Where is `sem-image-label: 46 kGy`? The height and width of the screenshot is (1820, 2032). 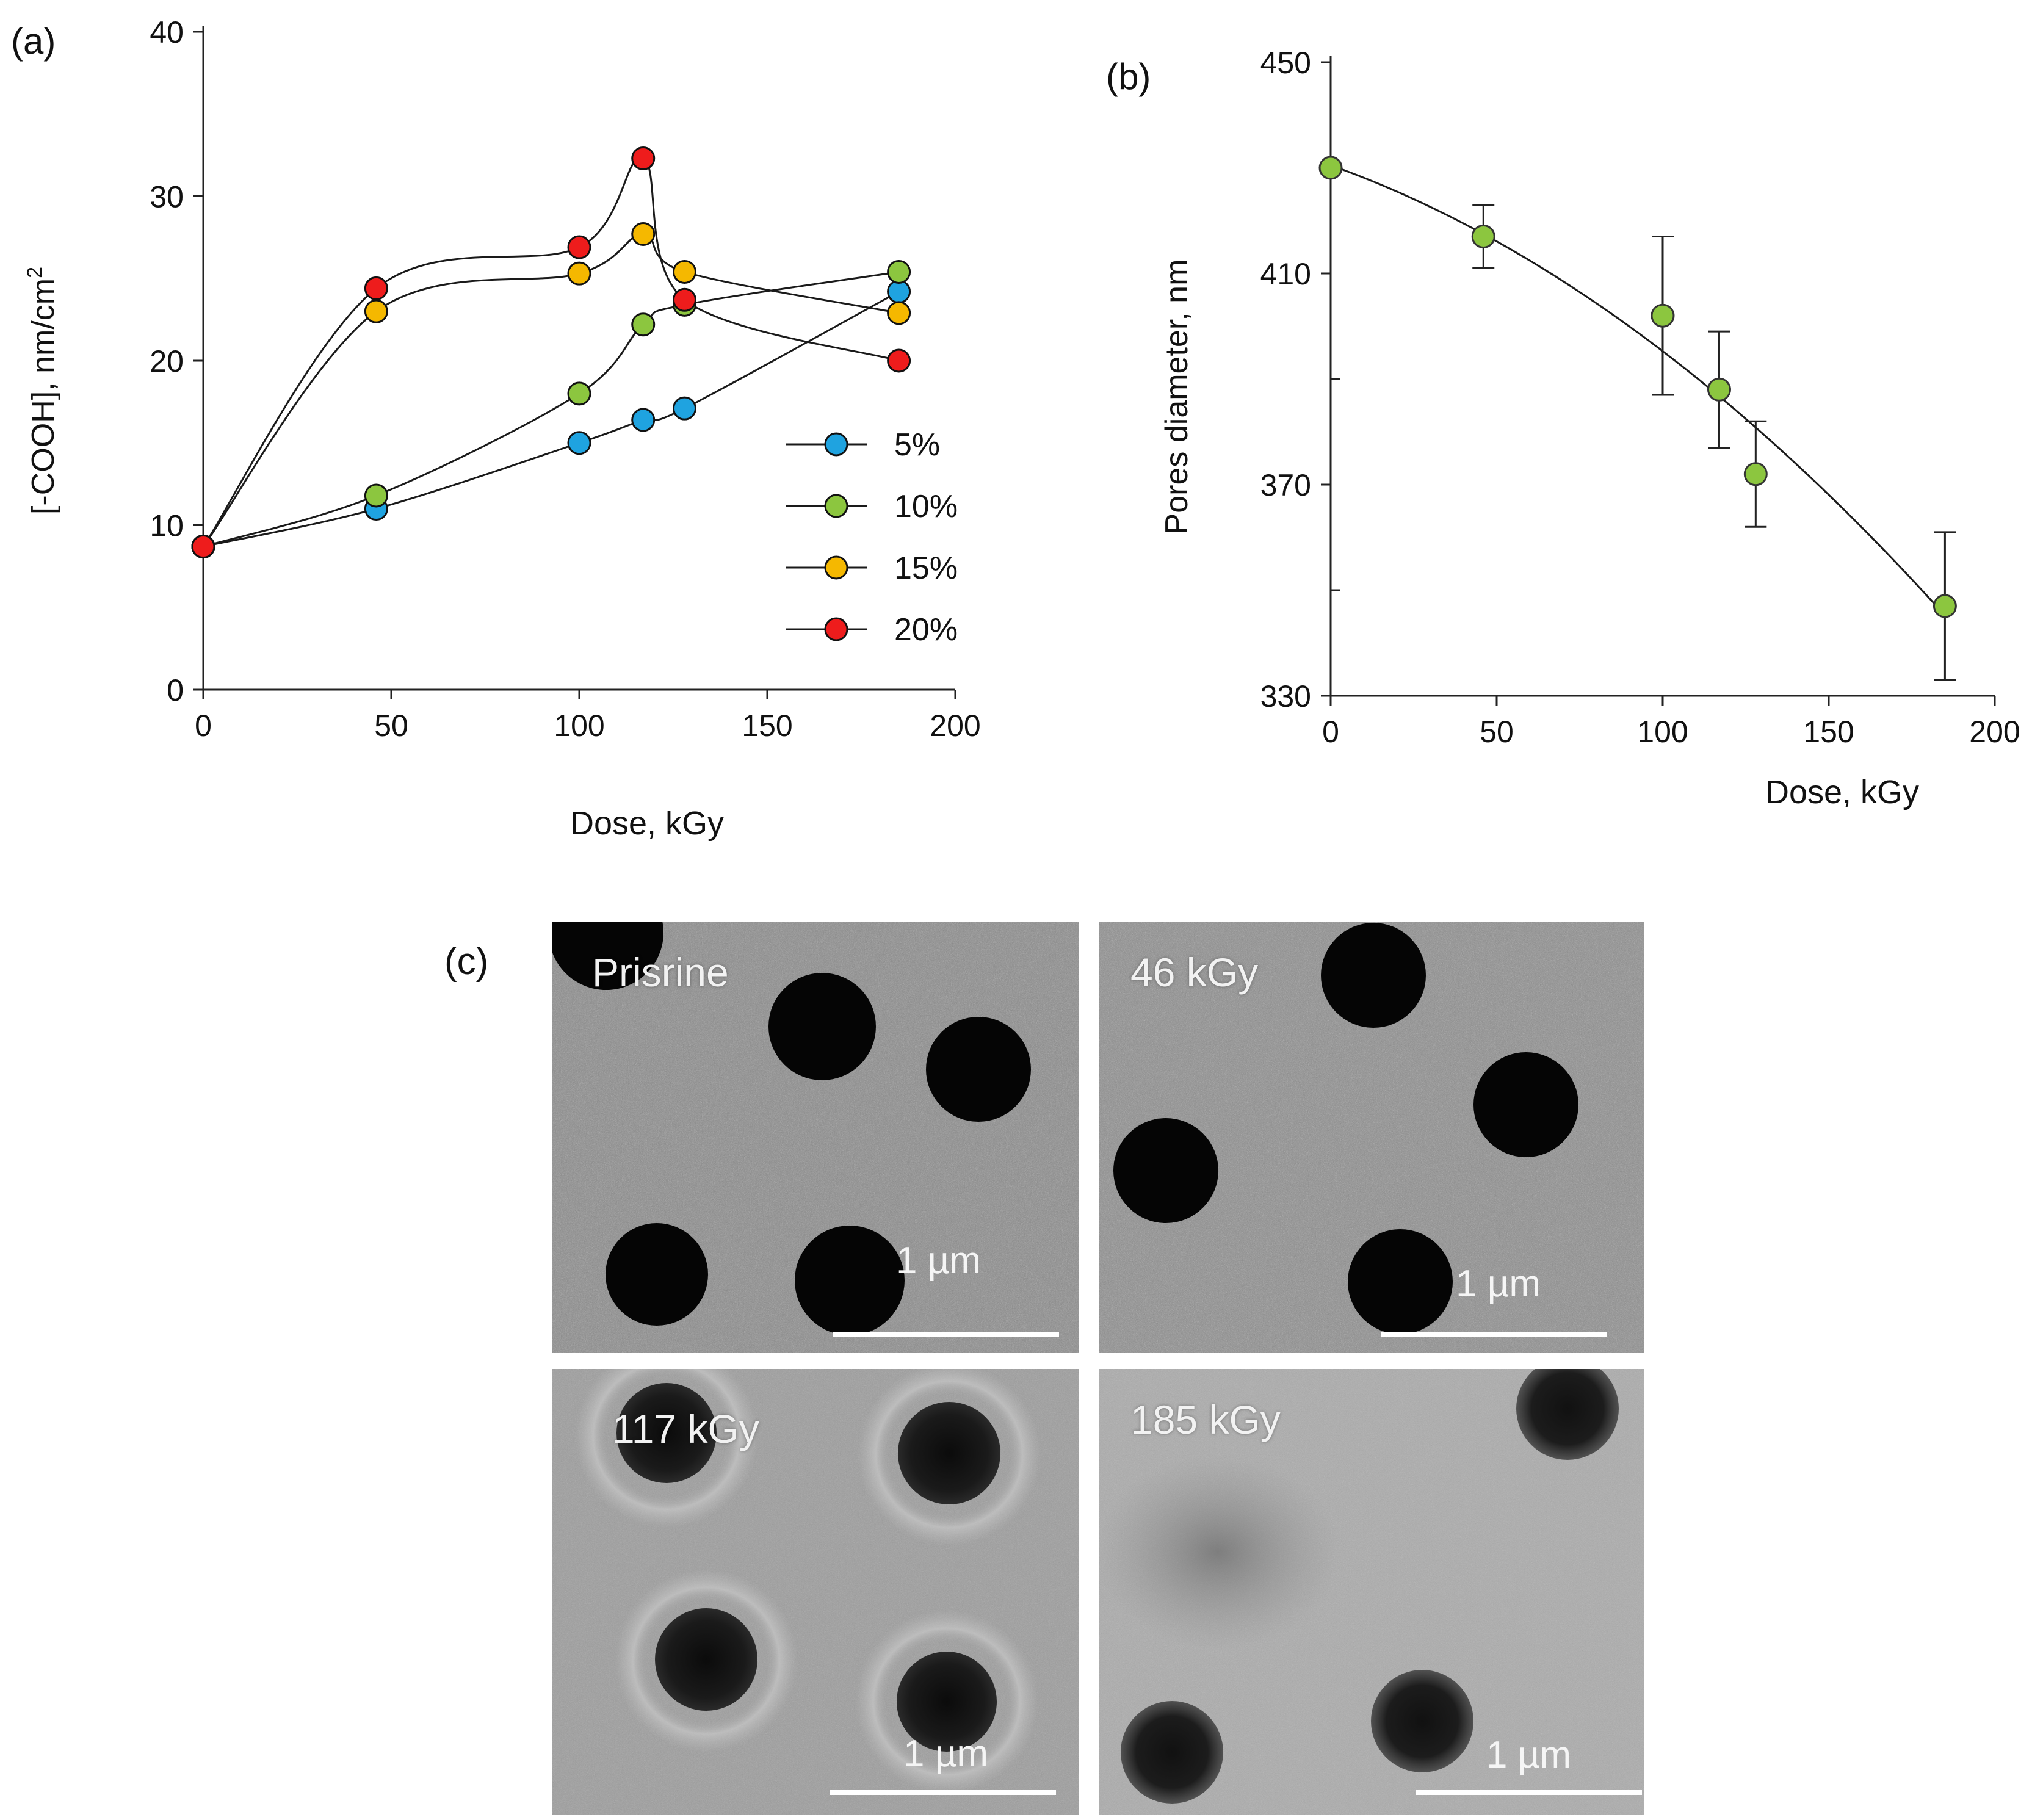 sem-image-label: 46 kGy is located at coordinates (1194, 973).